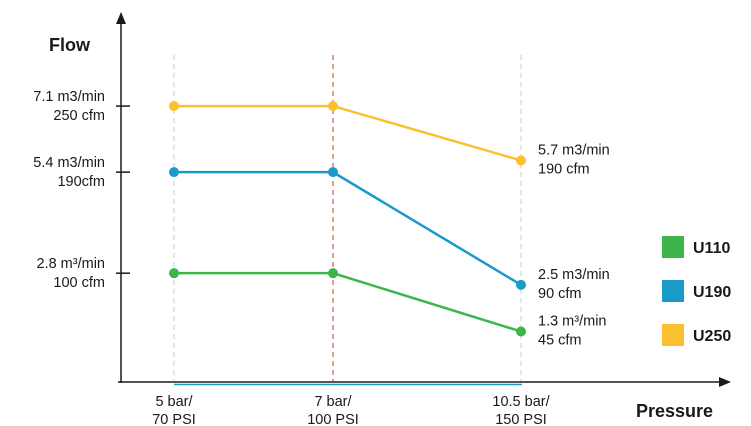  I want to click on x-axis-arrow-icon, so click(725, 382).